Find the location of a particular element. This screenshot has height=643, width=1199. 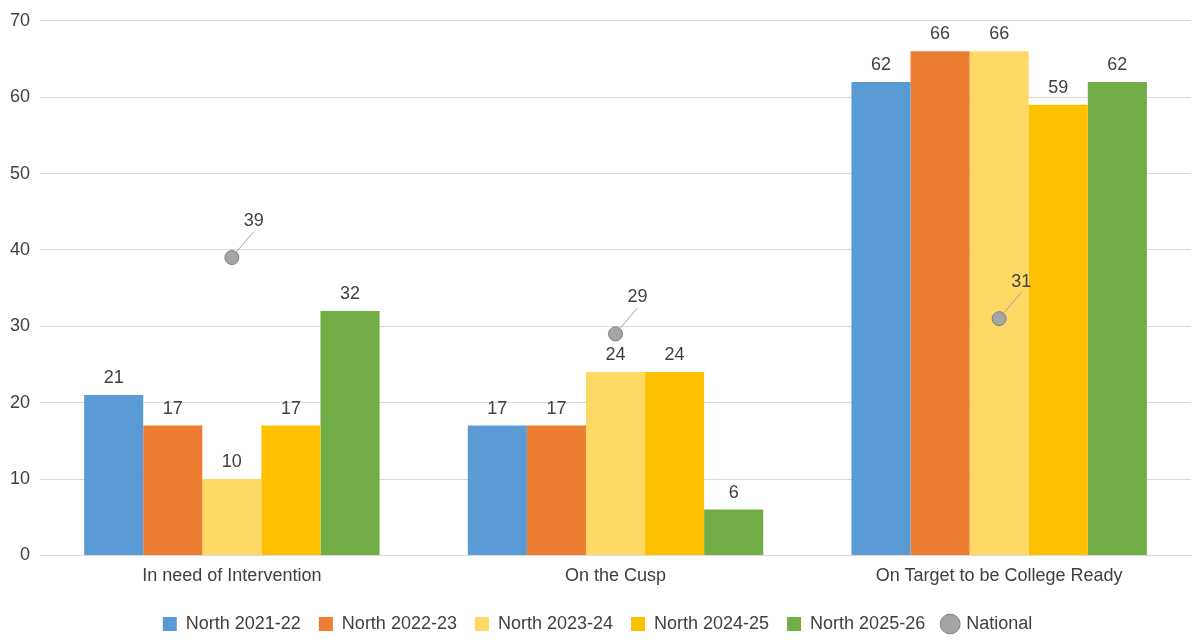

data-label: 39 is located at coordinates (253, 219).